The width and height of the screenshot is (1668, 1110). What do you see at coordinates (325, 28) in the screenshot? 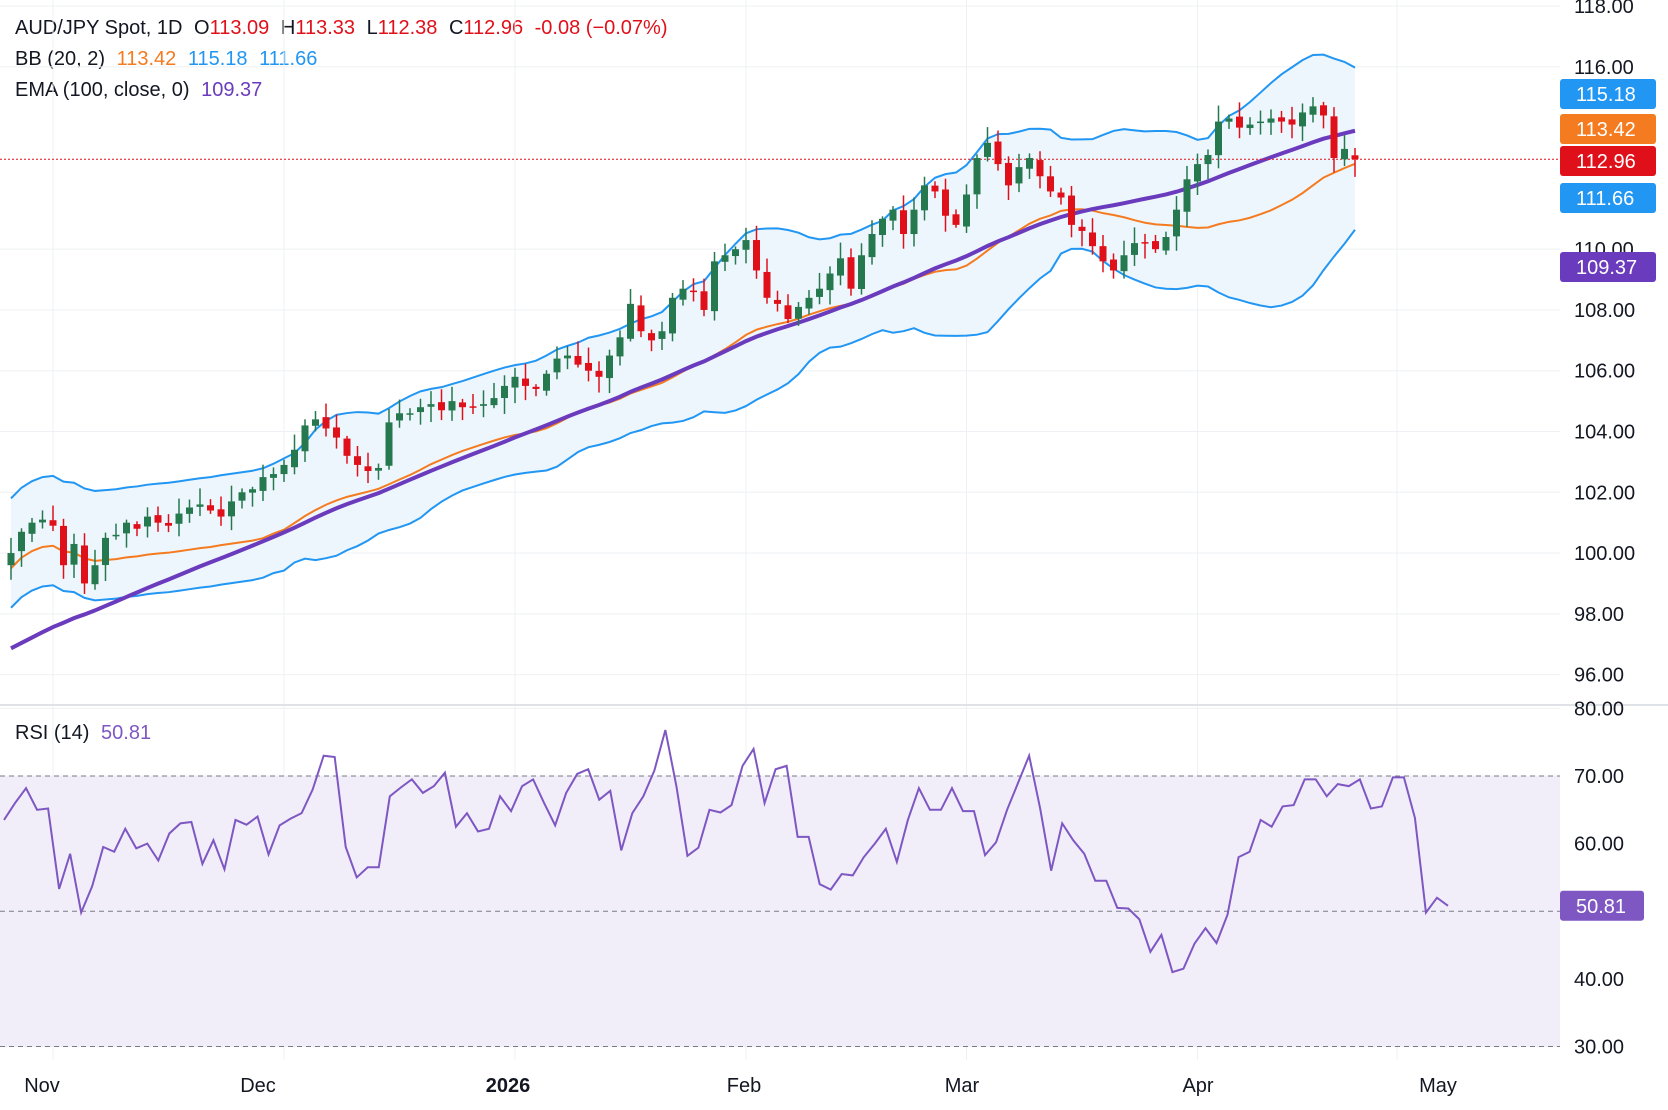
I see `high-value: 113.33` at bounding box center [325, 28].